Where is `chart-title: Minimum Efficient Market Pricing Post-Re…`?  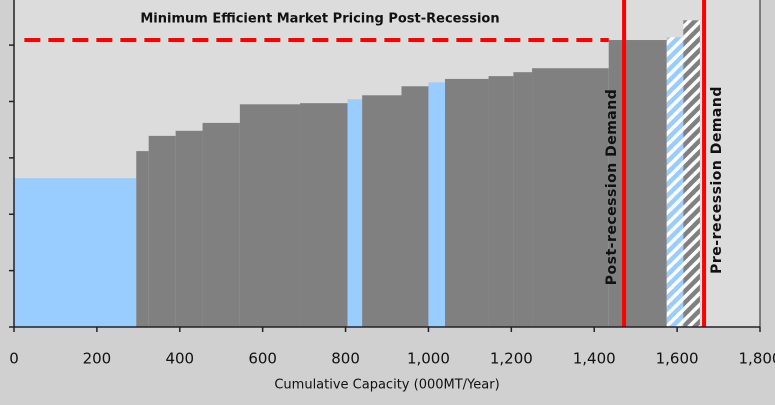 chart-title: Minimum Efficient Market Pricing Post-Re… is located at coordinates (319, 19).